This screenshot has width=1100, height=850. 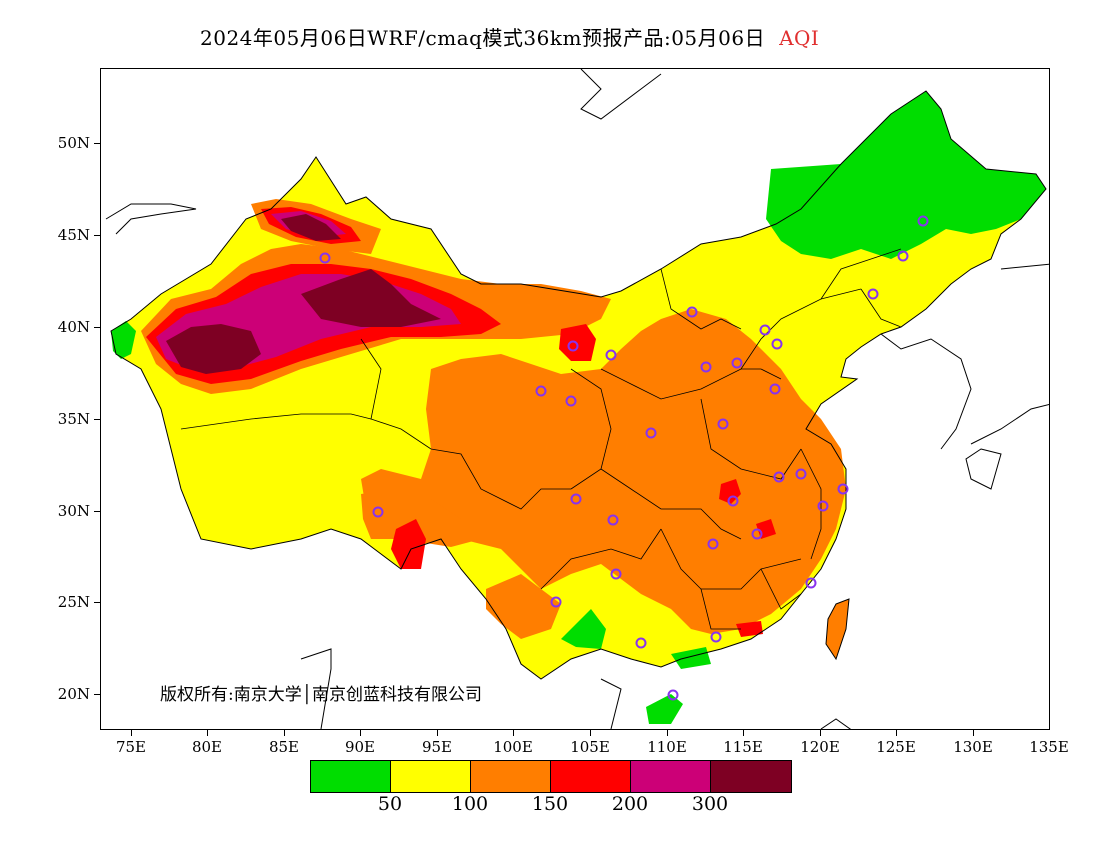 I want to click on x-label-125e: 125E, so click(x=896, y=747).